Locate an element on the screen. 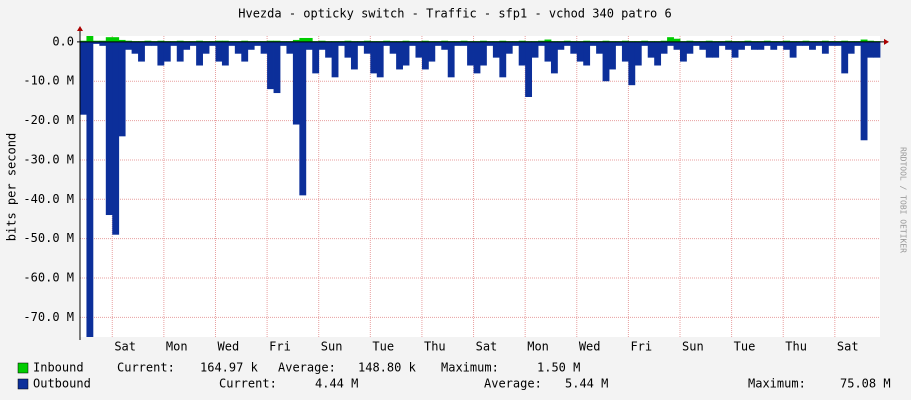 Image resolution: width=911 pixels, height=400 pixels. legend-stat-label: Maximum: is located at coordinates (470, 368).